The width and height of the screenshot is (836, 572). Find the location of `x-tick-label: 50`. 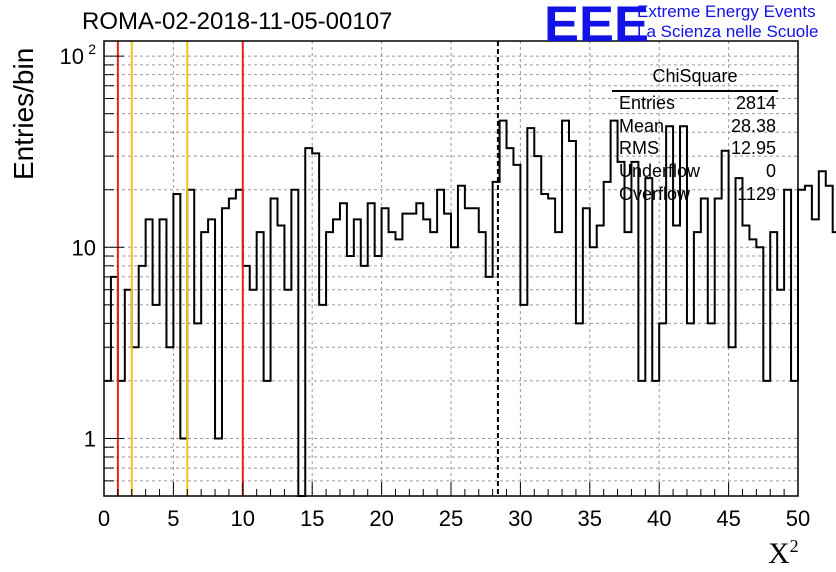

x-tick-label: 50 is located at coordinates (798, 518).